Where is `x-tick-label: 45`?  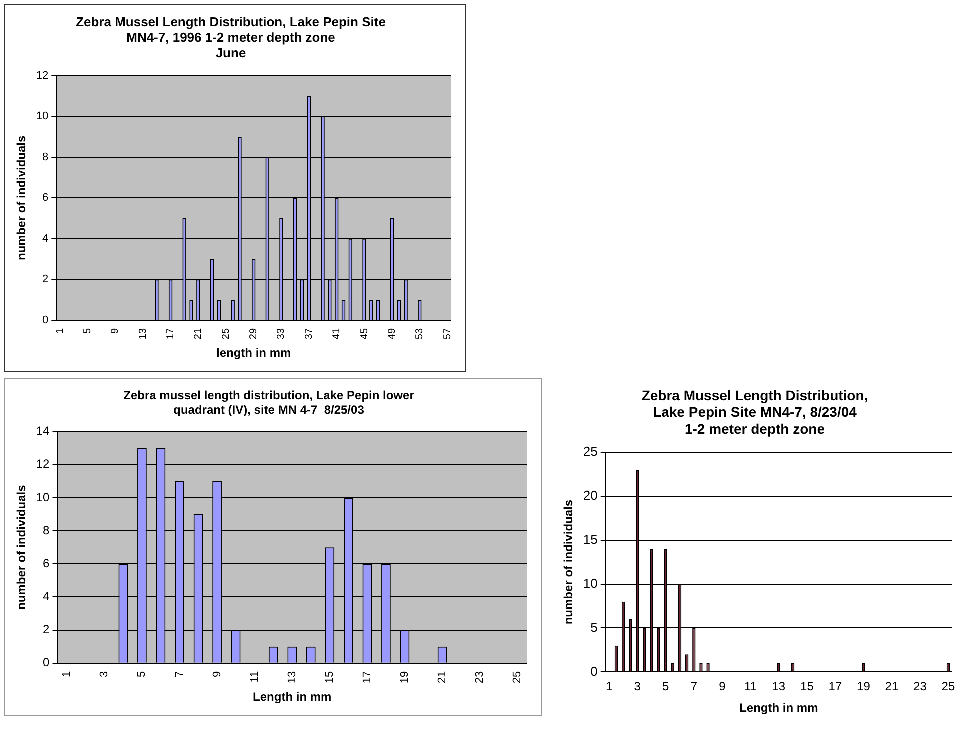
x-tick-label: 45 is located at coordinates (364, 334).